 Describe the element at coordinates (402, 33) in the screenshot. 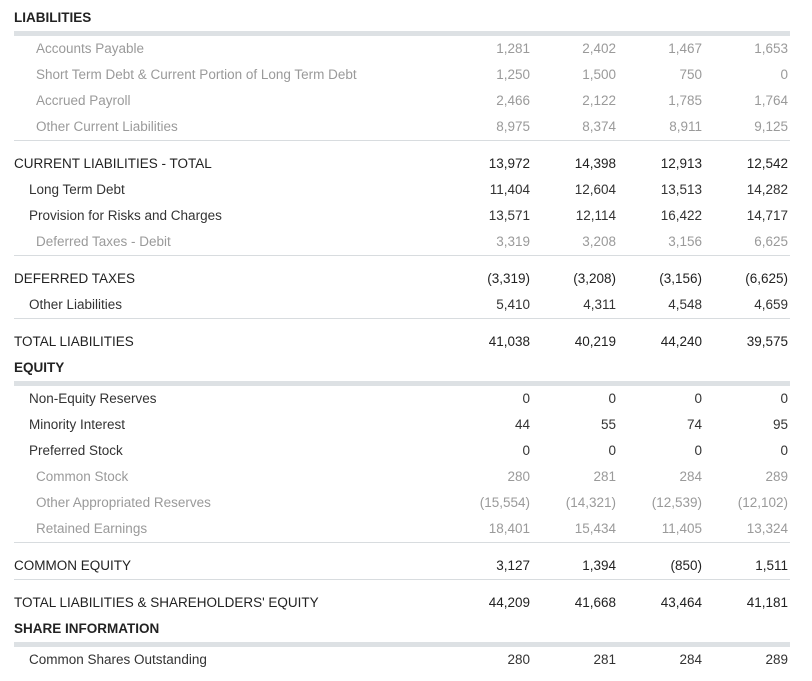

I see `section-bar-liabilities` at that location.